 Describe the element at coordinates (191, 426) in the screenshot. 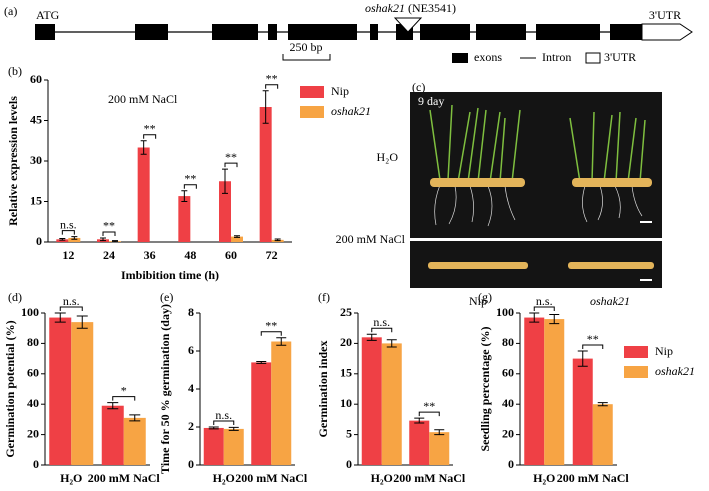

I see `y-tick-label: 2` at that location.